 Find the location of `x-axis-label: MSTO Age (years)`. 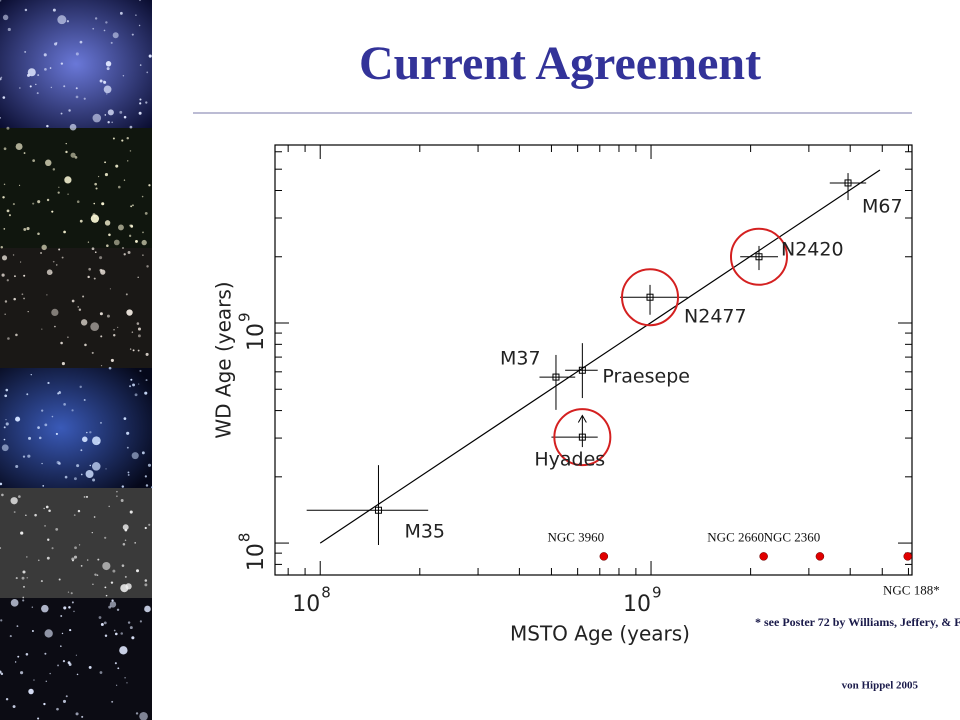

x-axis-label: MSTO Age (years) is located at coordinates (600, 634).